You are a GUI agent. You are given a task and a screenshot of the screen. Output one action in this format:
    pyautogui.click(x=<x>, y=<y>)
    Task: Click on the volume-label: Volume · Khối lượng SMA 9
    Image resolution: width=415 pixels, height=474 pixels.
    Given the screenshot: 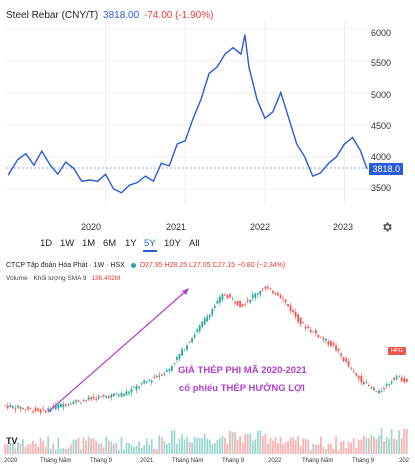 What is the action you would take?
    pyautogui.click(x=46, y=278)
    